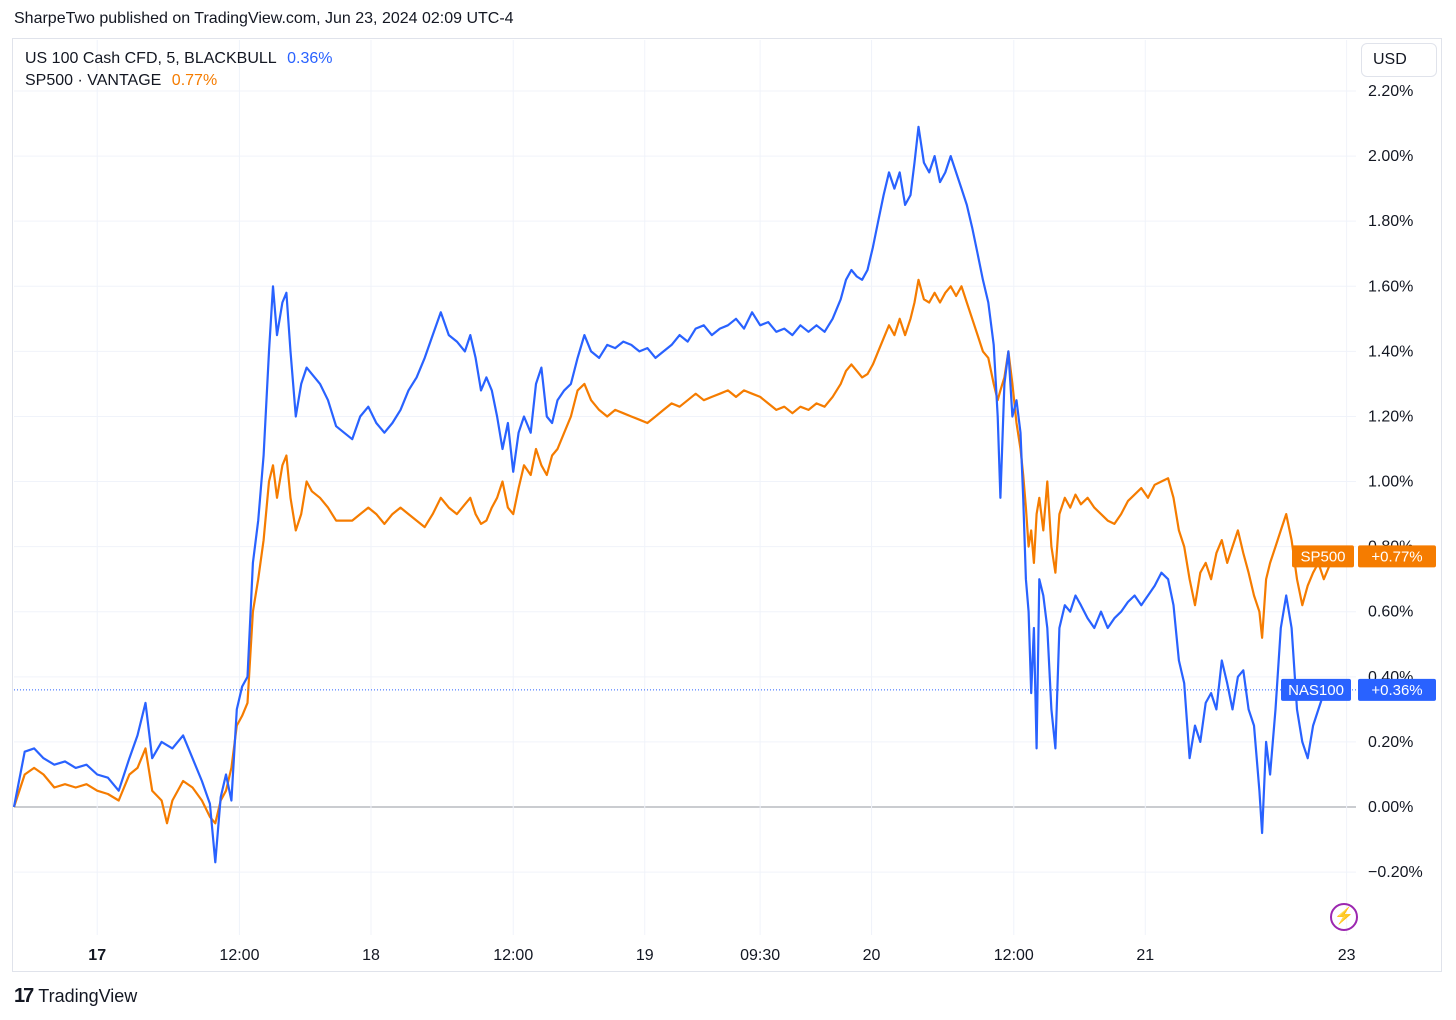  I want to click on y-tick-label: 1.60%, so click(1390, 286).